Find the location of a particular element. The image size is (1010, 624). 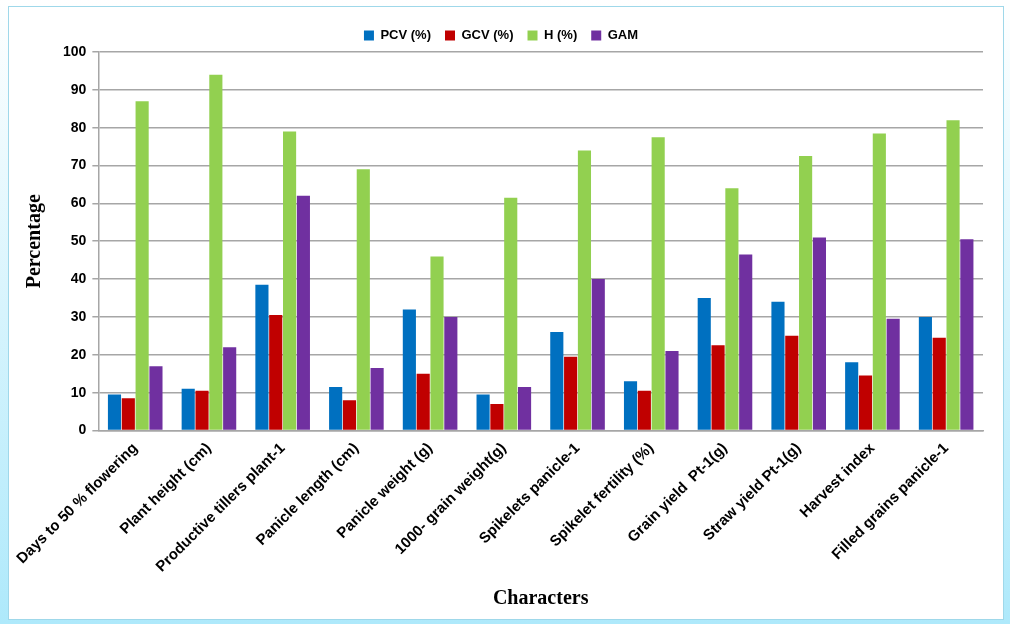

y-tick-label: 30 is located at coordinates (78, 315).